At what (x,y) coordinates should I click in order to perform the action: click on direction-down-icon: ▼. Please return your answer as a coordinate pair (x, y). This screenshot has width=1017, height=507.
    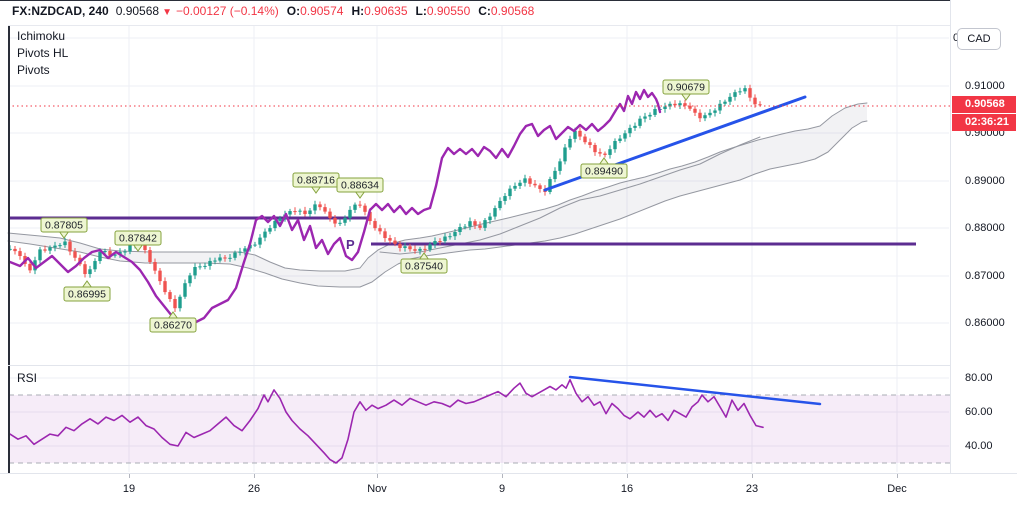
    Looking at the image, I should click on (167, 12).